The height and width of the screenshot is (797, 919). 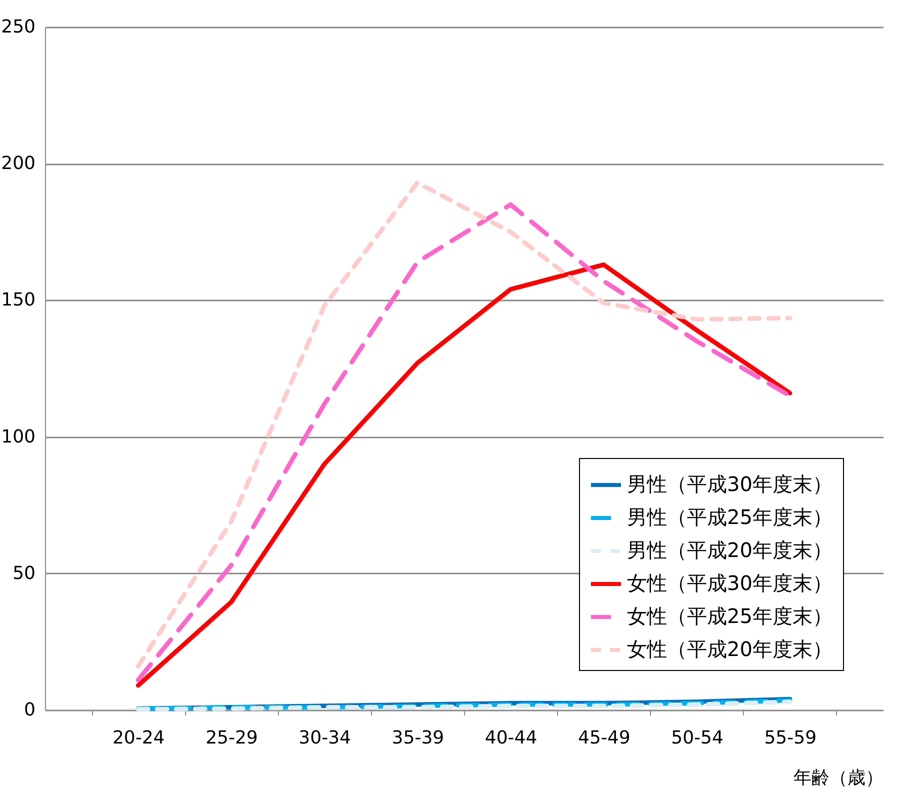 I want to click on y-tick-label: 250, so click(x=18, y=27).